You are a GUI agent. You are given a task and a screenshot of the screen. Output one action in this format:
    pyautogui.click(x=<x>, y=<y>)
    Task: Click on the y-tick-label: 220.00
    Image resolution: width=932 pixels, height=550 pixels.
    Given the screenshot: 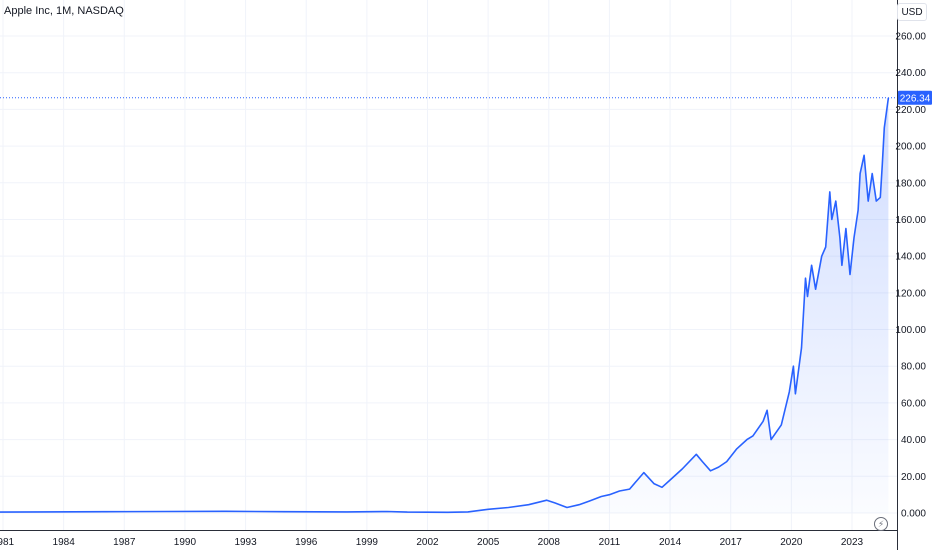 What is the action you would take?
    pyautogui.click(x=910, y=110)
    